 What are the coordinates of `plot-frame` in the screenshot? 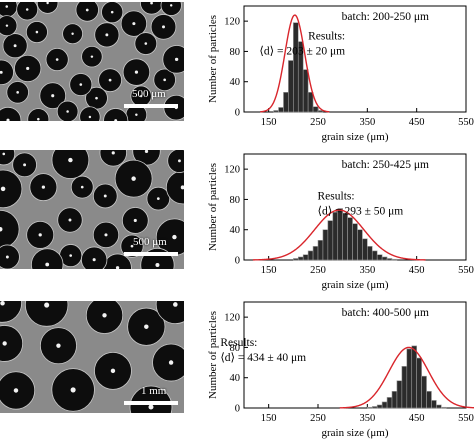 It's located at (355, 355).